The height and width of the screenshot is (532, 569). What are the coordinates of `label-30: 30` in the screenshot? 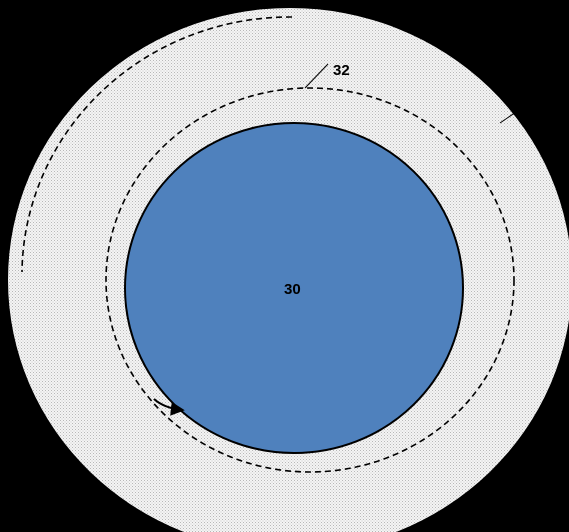 It's located at (292, 289).